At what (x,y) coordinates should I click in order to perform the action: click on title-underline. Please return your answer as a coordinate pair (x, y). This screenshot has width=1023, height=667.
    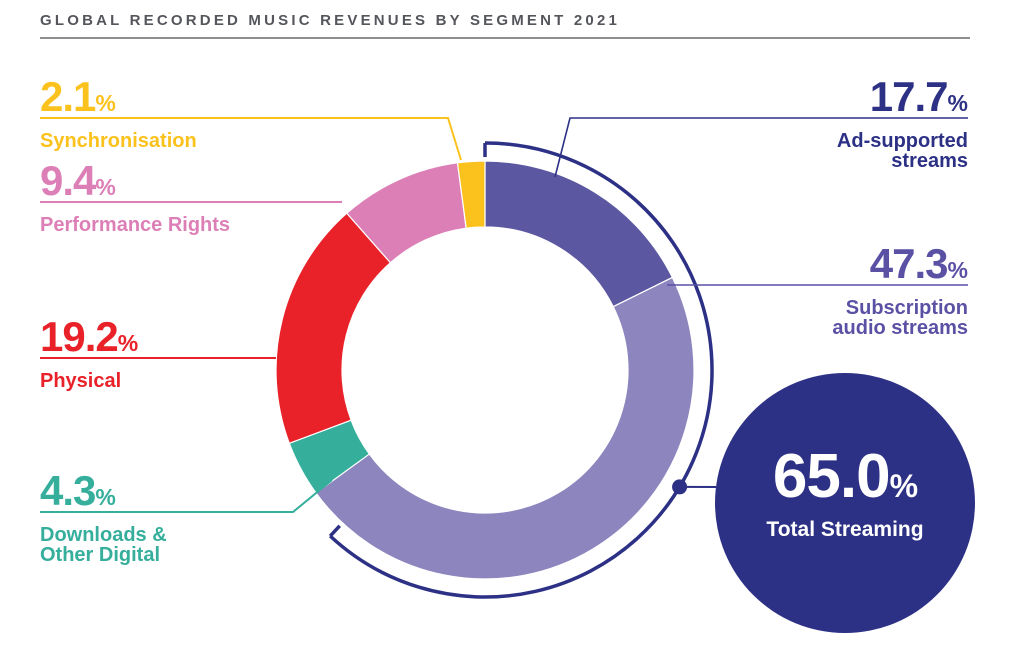
    Looking at the image, I should click on (505, 38).